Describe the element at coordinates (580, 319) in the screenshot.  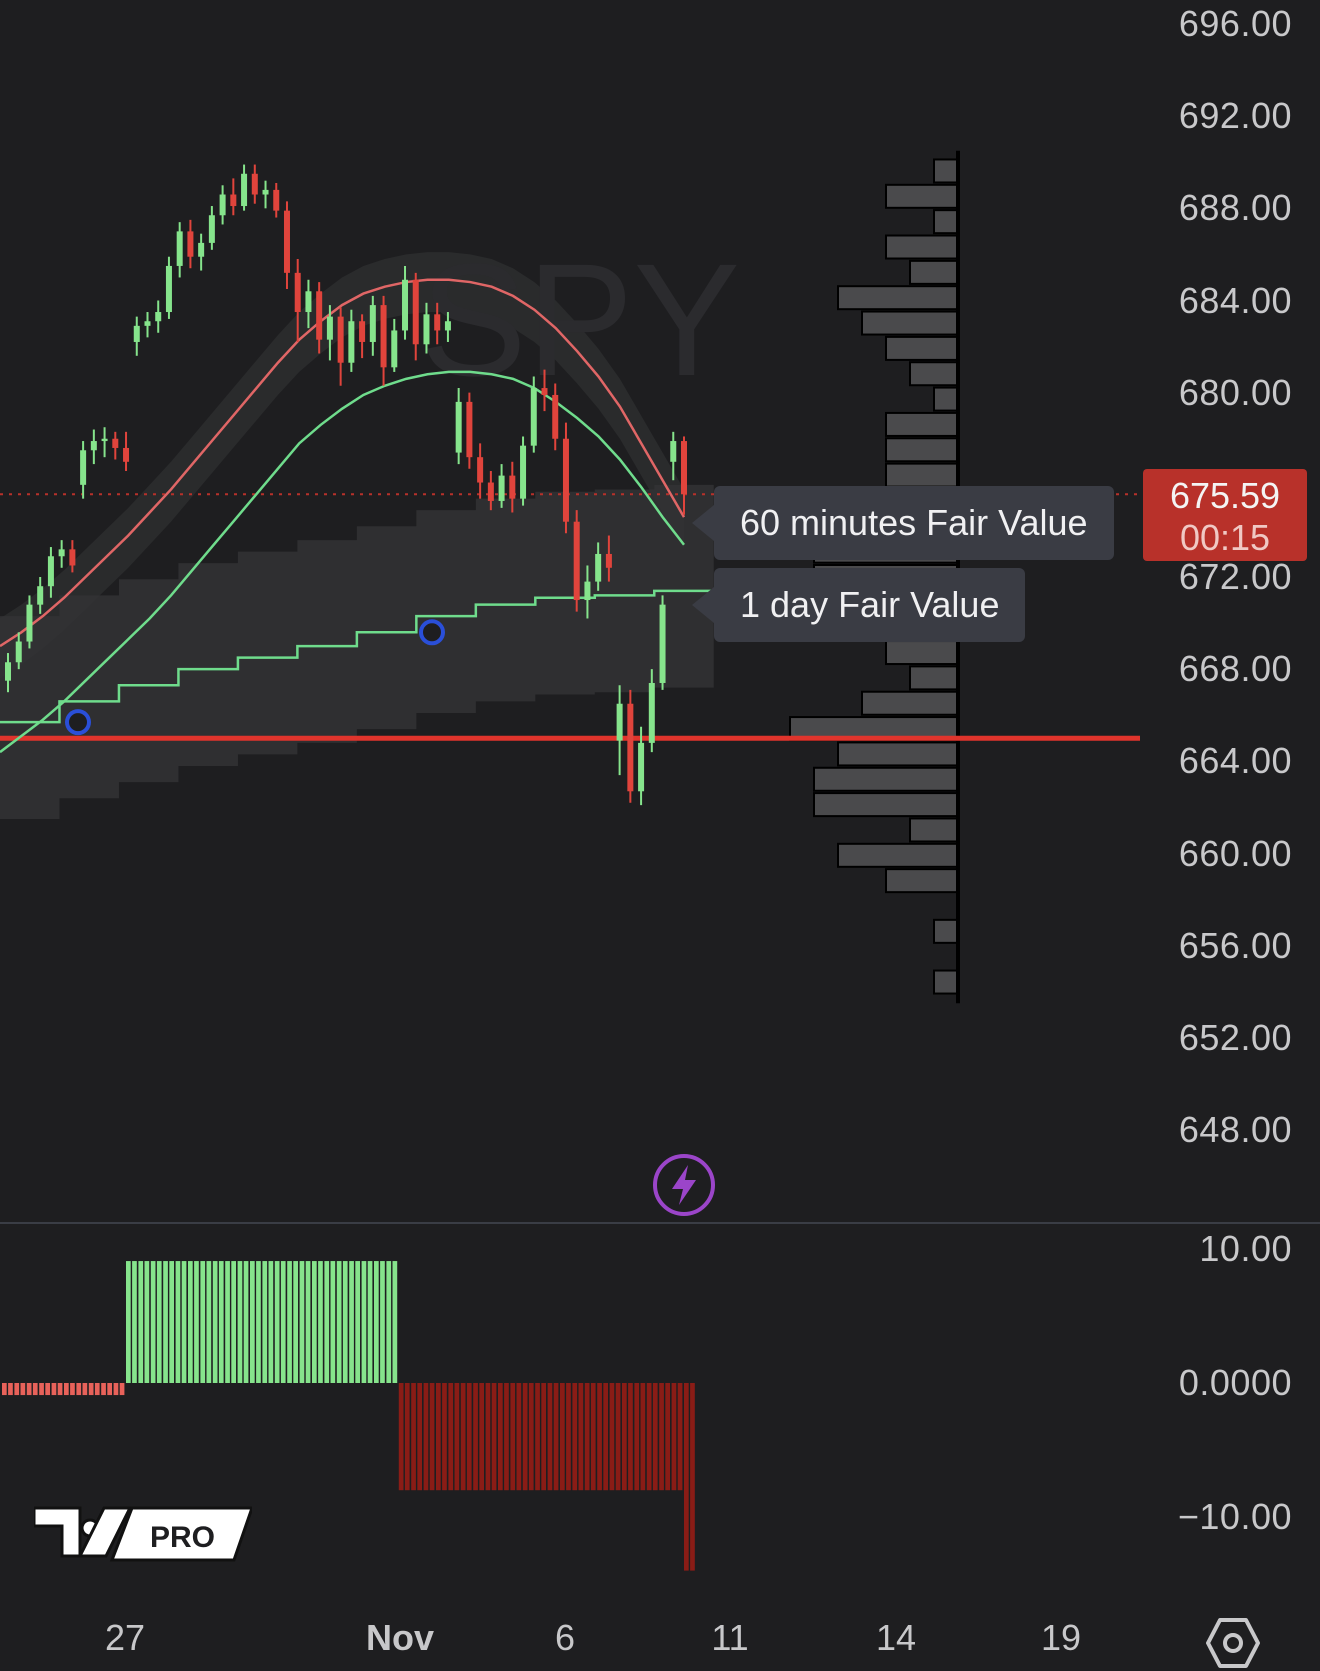
I see `symbol-watermark: SPY` at that location.